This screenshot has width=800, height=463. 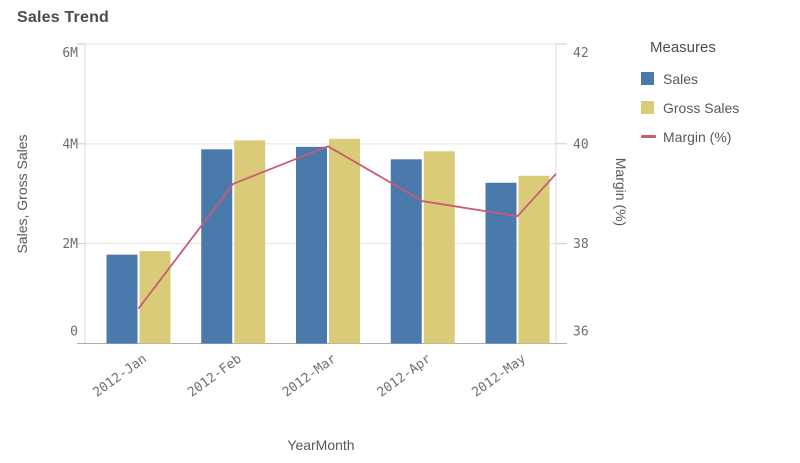 I want to click on axis-tick-label: 4M, so click(x=70, y=144).